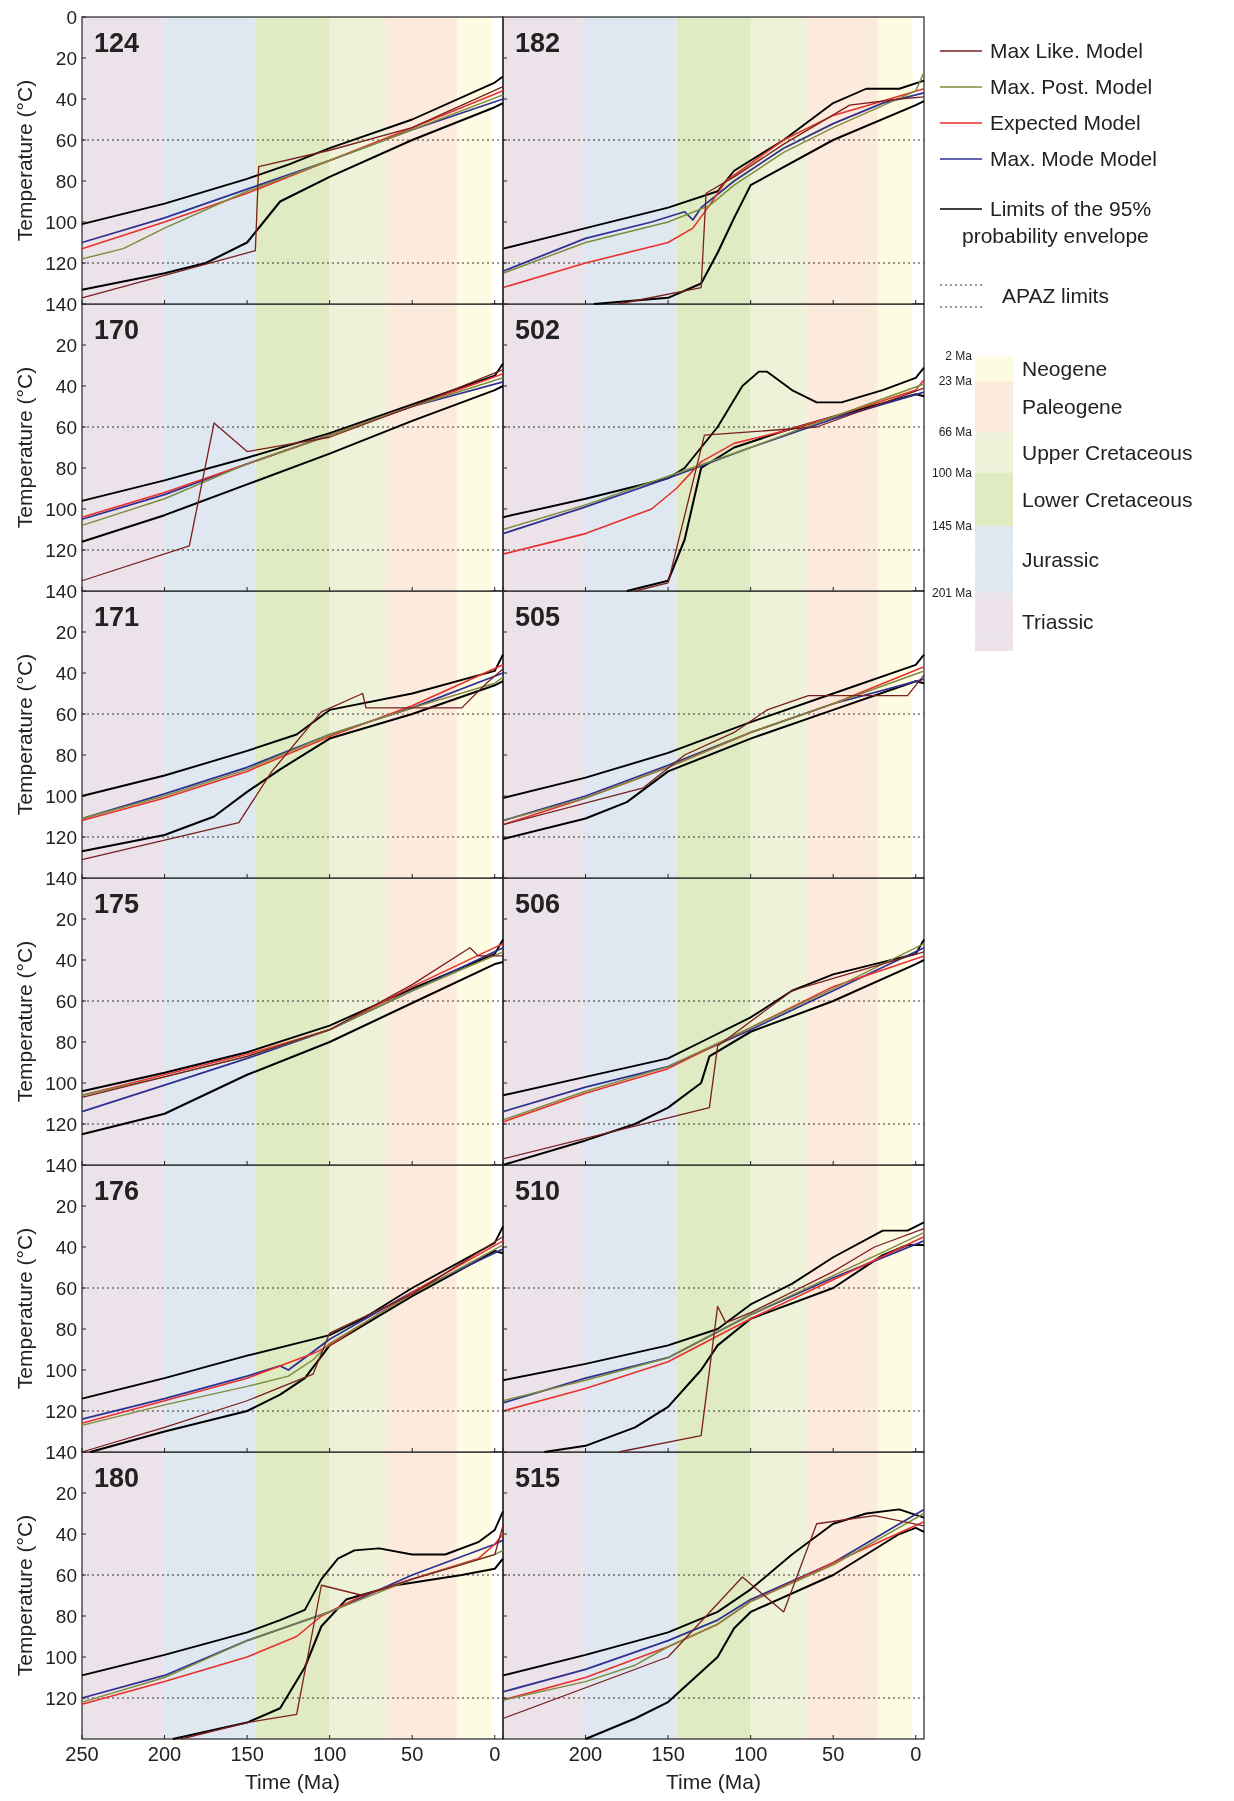 This screenshot has width=1234, height=1801. I want to click on chart-title: 170, so click(117, 330).